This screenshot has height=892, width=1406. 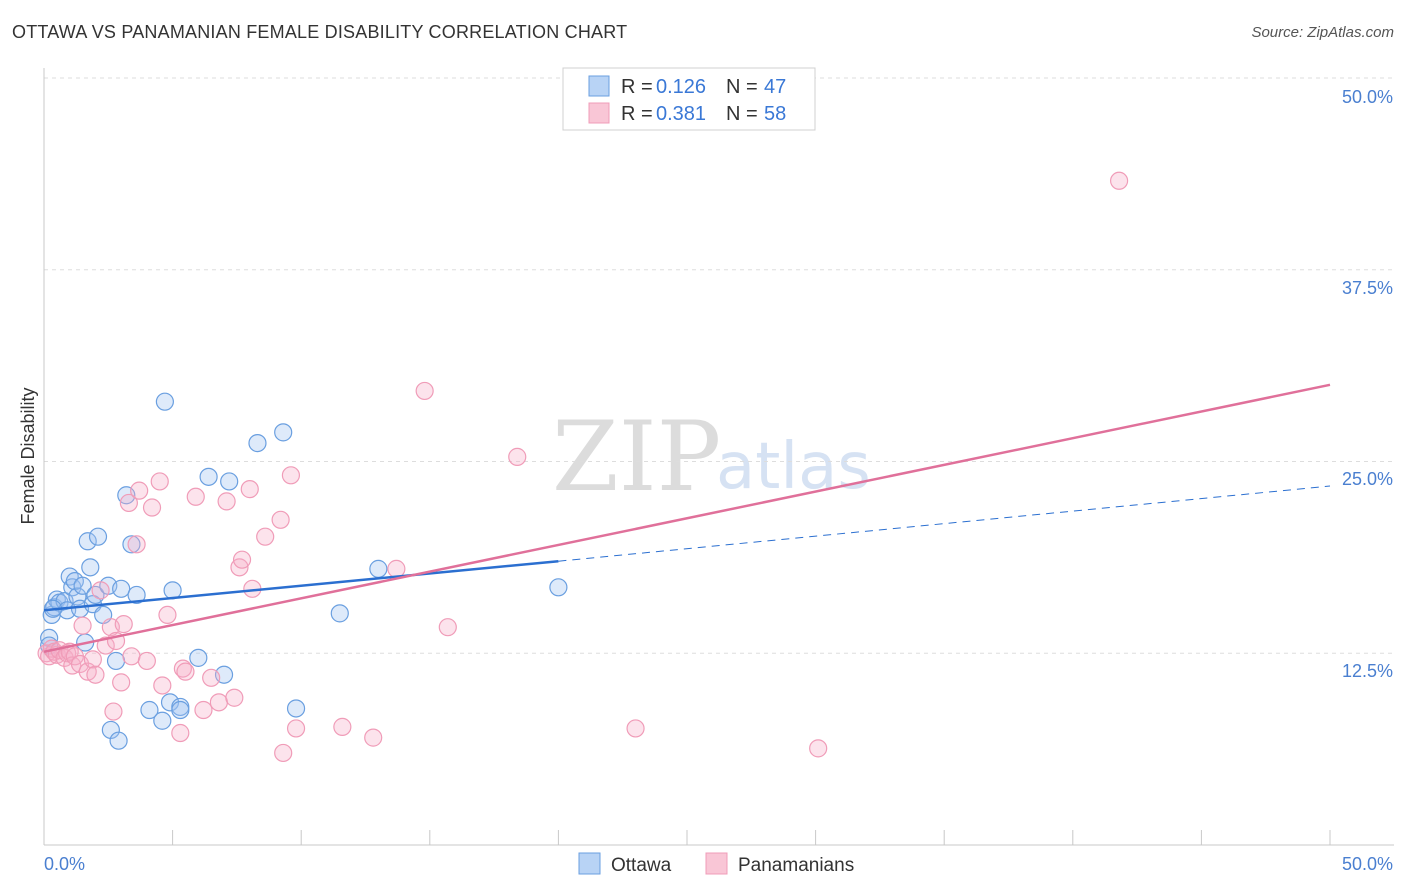 I want to click on legend-n-label-panamanians: N =, so click(x=744, y=114).